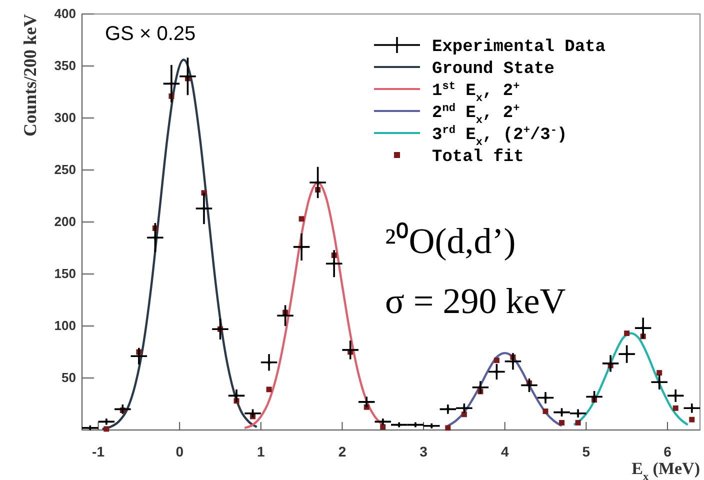 The image size is (704, 480). Describe the element at coordinates (450, 241) in the screenshot. I see `annotation: ²⁰O(d,d’)` at that location.